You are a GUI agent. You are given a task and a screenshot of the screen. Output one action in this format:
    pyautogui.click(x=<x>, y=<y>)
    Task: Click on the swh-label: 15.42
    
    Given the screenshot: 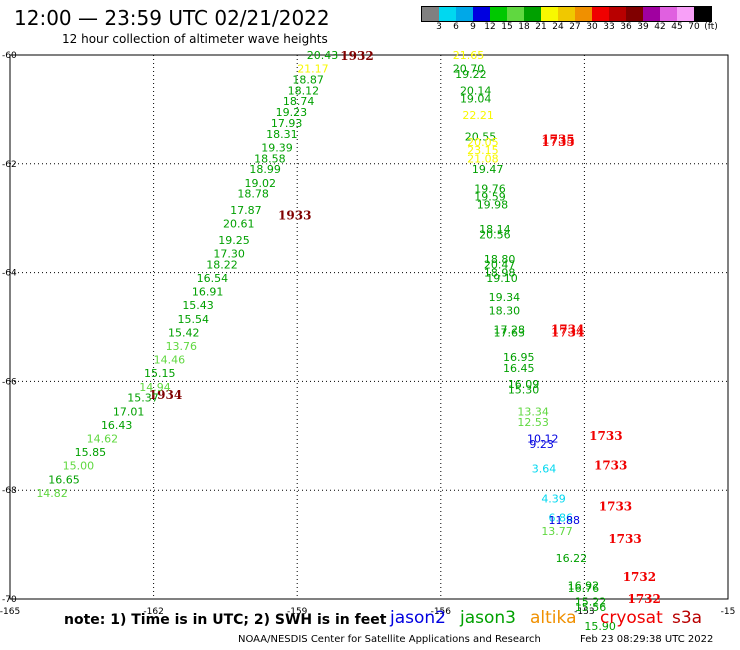 What is the action you would take?
    pyautogui.click(x=184, y=332)
    